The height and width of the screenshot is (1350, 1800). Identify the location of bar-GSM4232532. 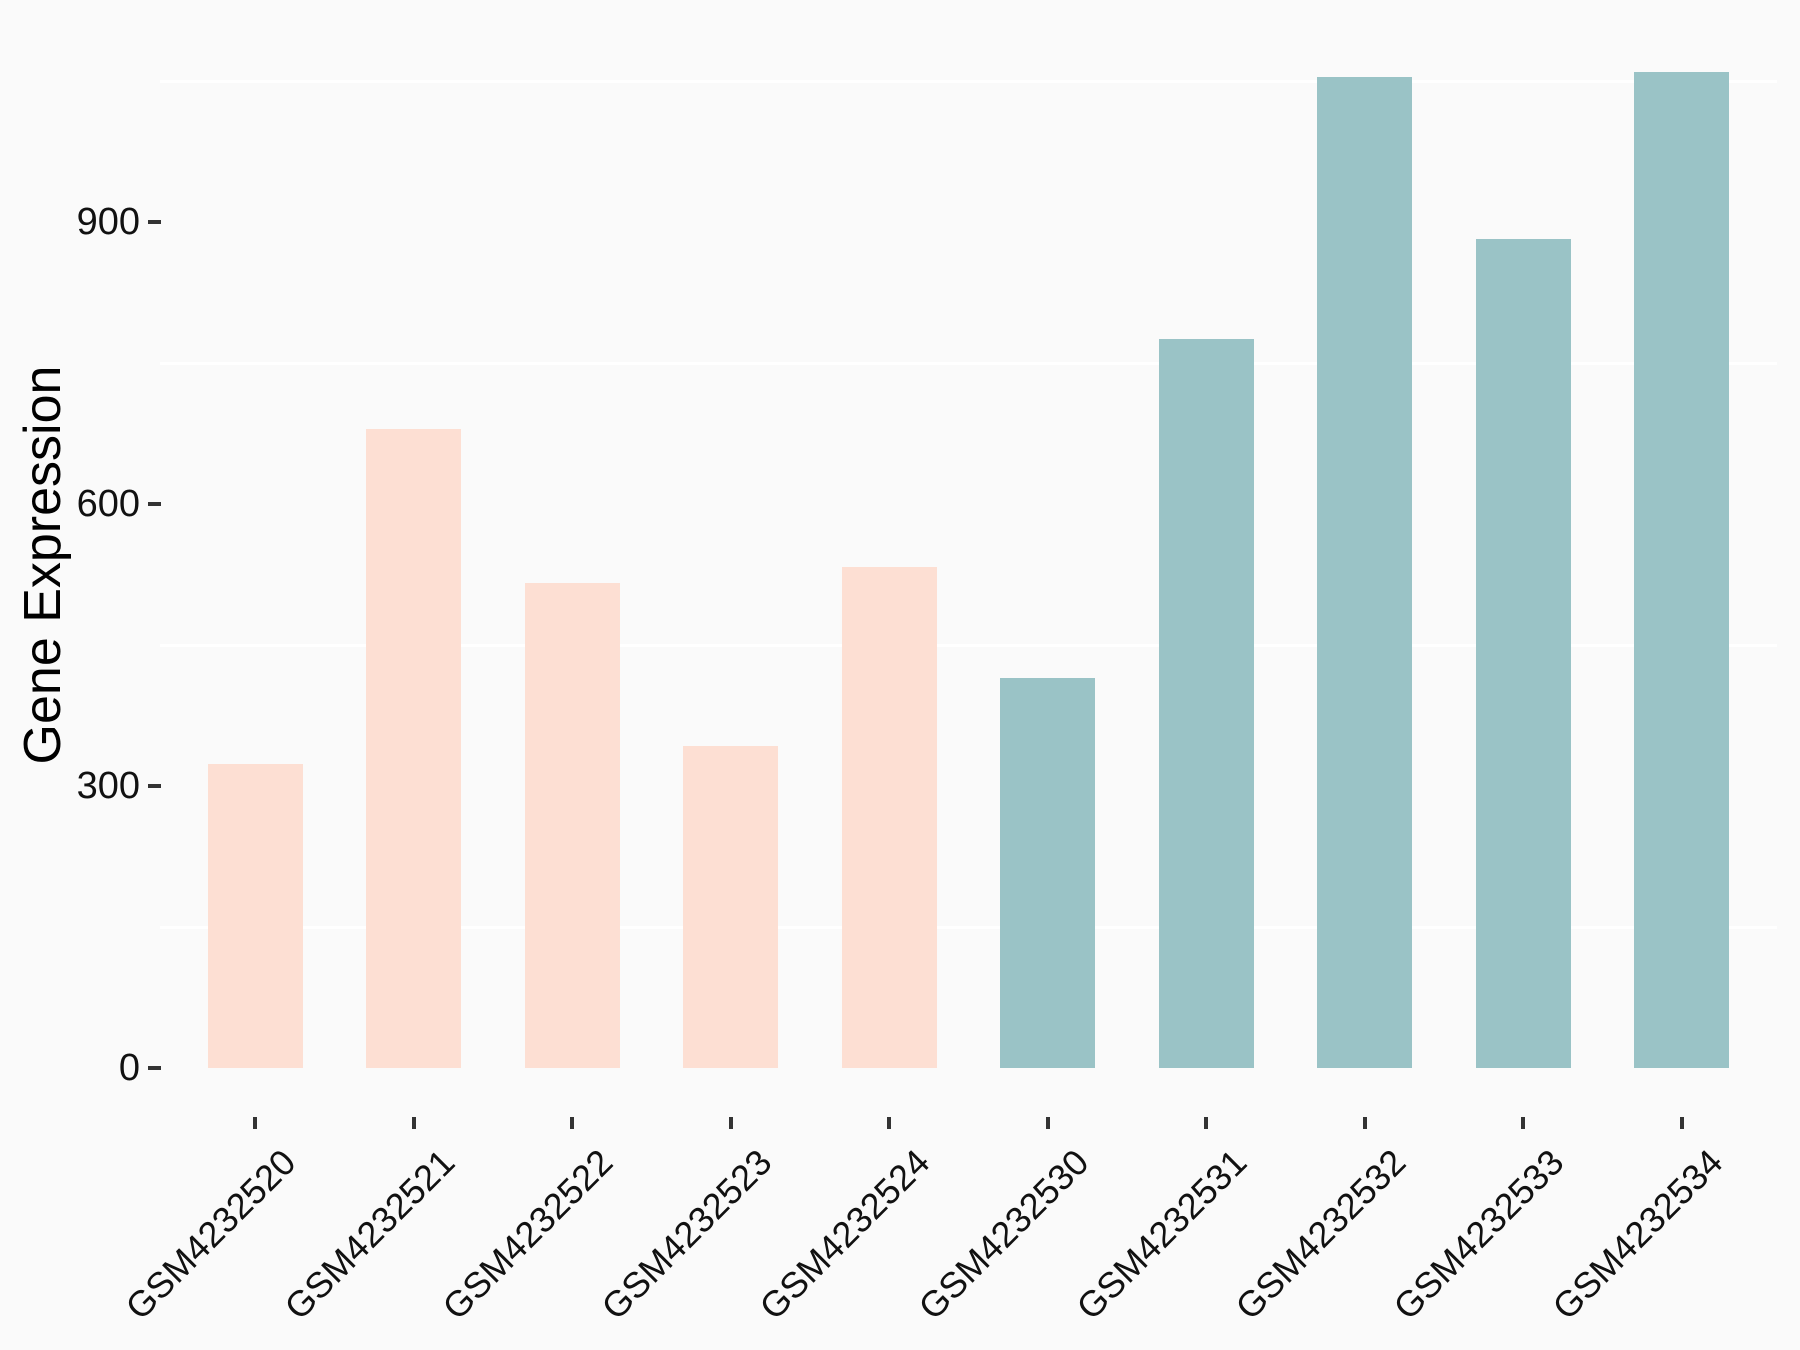
(1365, 572).